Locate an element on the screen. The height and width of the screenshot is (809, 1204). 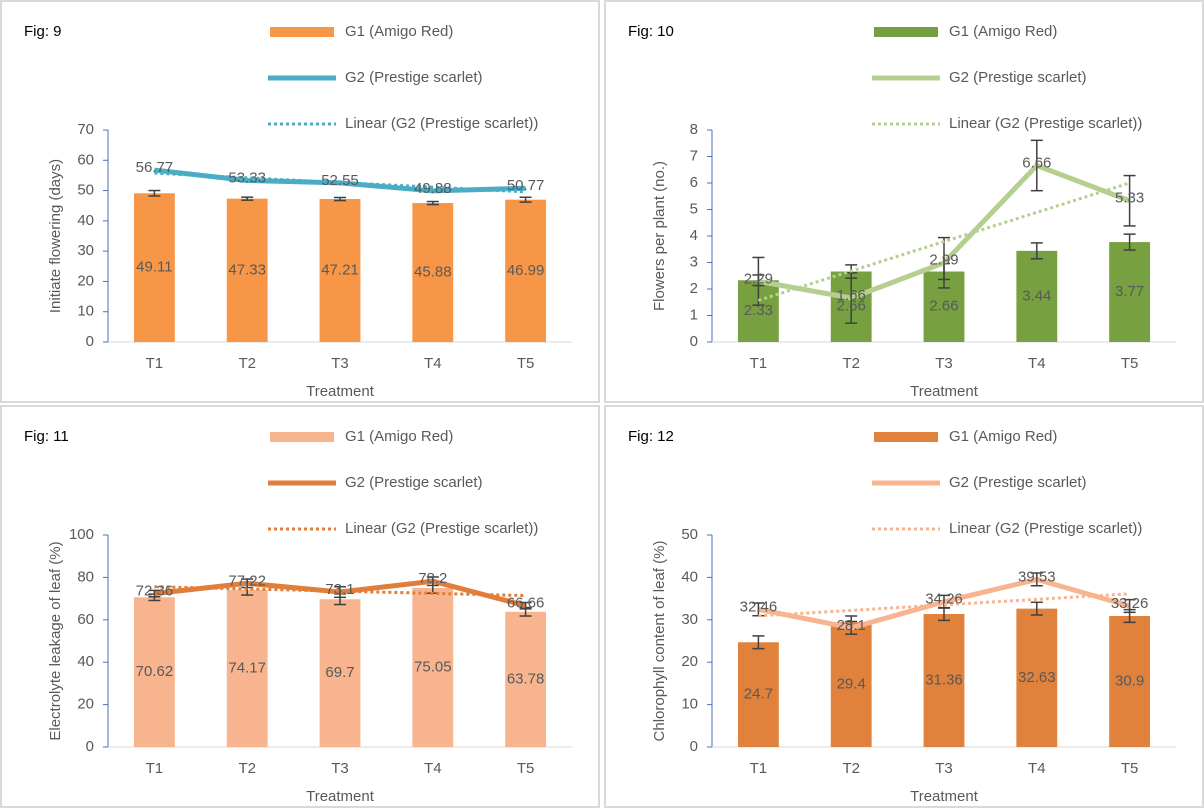
data-label: 3.77 is located at coordinates (1129, 291).